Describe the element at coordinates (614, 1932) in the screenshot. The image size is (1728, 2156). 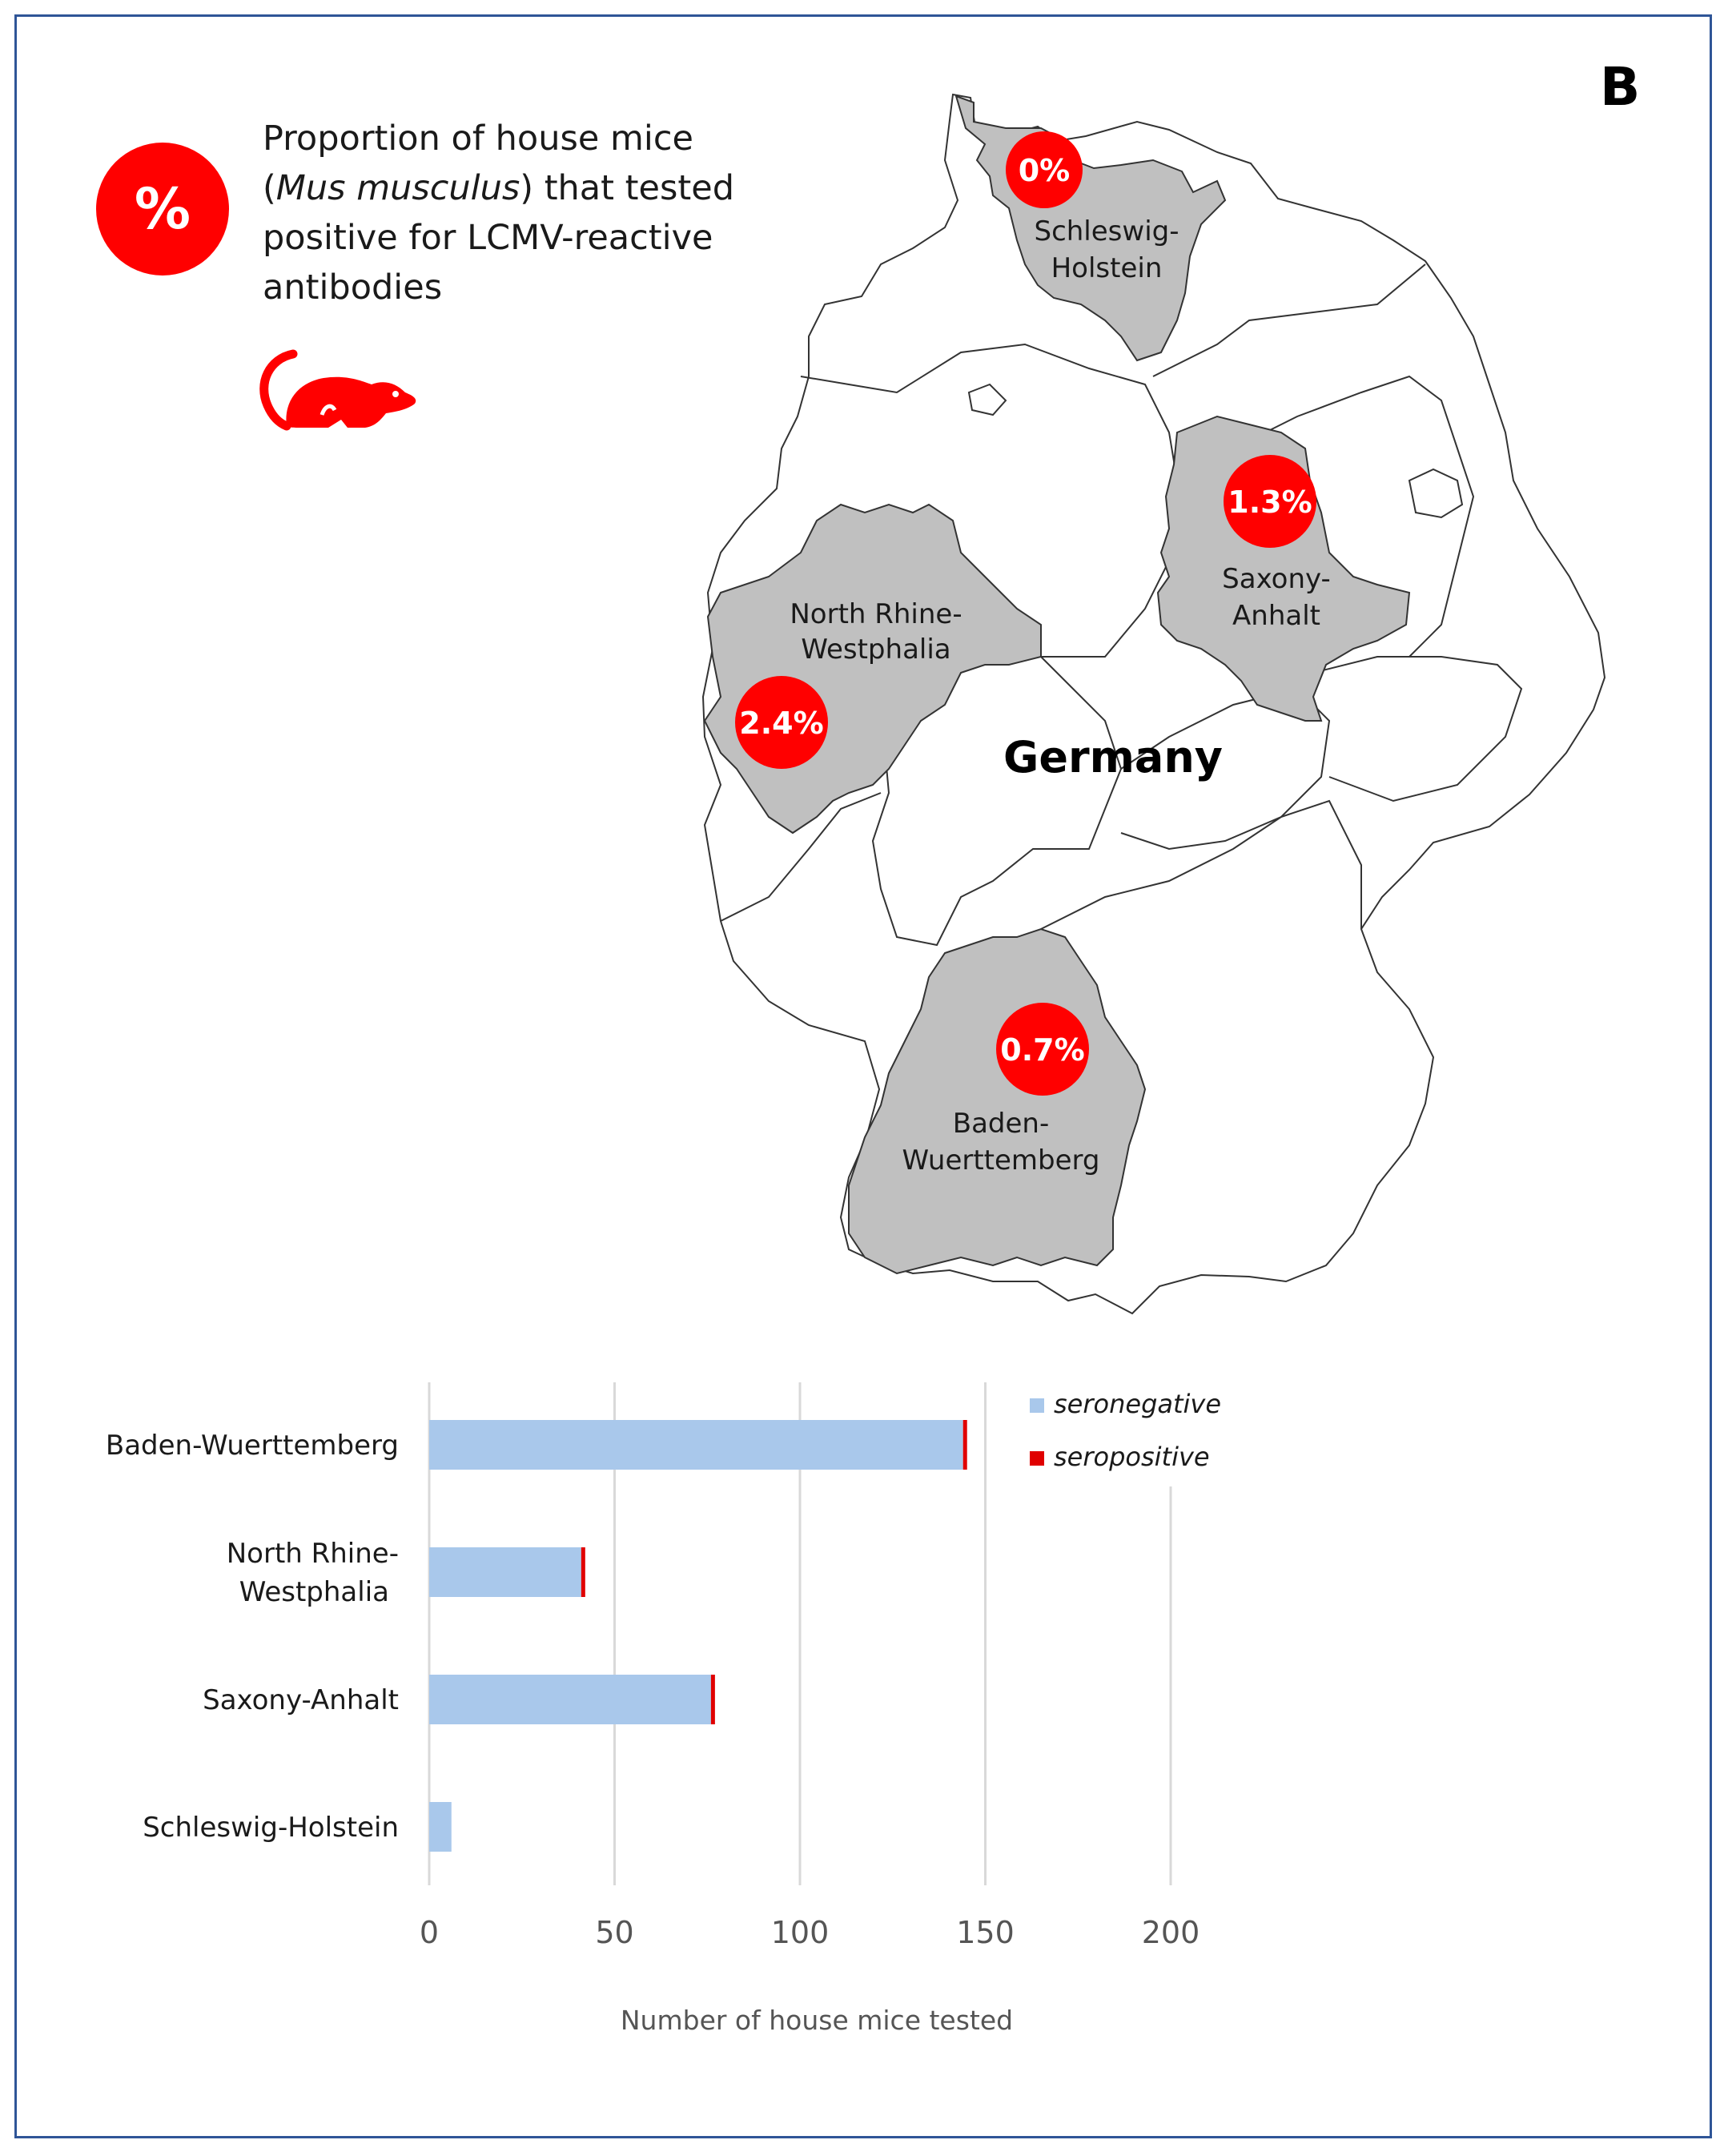
I see `tick-label-50: 50` at that location.